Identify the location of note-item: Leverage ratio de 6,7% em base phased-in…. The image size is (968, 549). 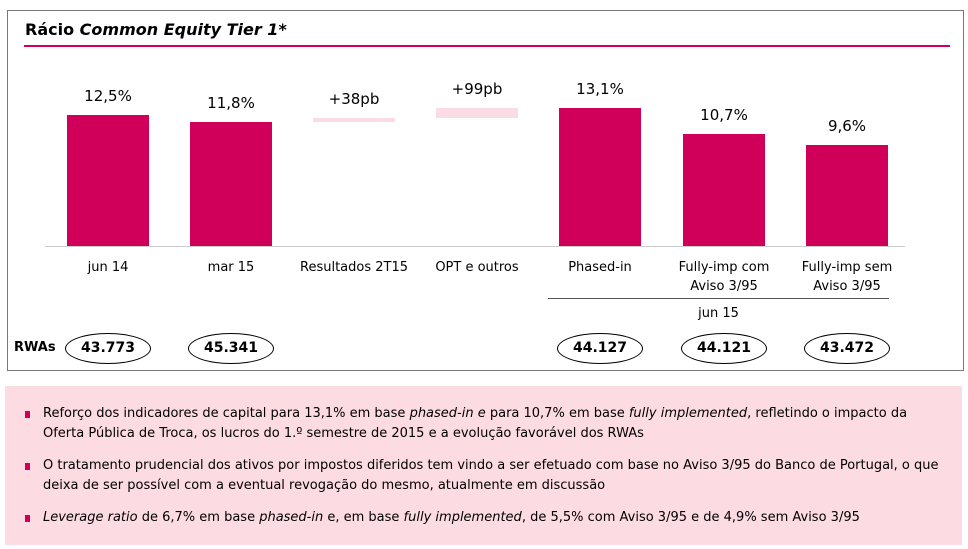
(483, 518).